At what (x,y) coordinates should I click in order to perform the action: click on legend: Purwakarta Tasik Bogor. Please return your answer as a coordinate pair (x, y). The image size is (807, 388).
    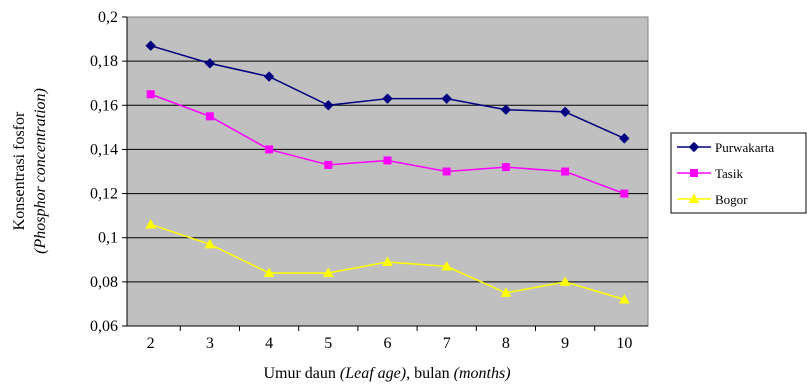
    Looking at the image, I should click on (738, 173).